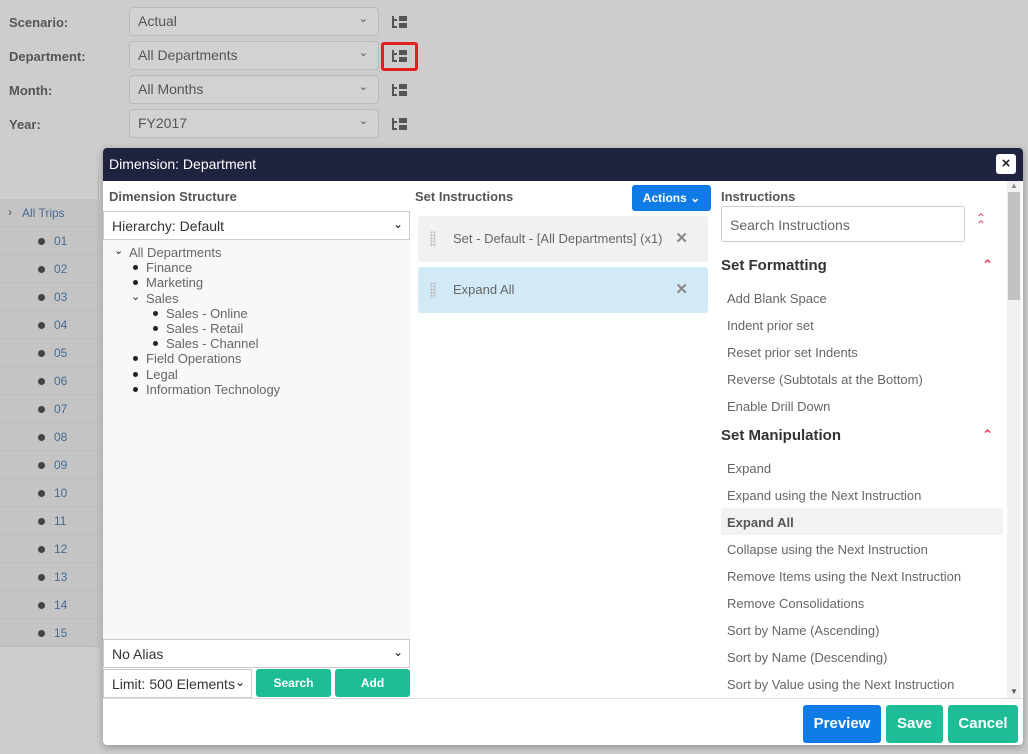 Image resolution: width=1028 pixels, height=754 pixels. Describe the element at coordinates (293, 374) in the screenshot. I see `tree-node: Legal` at that location.